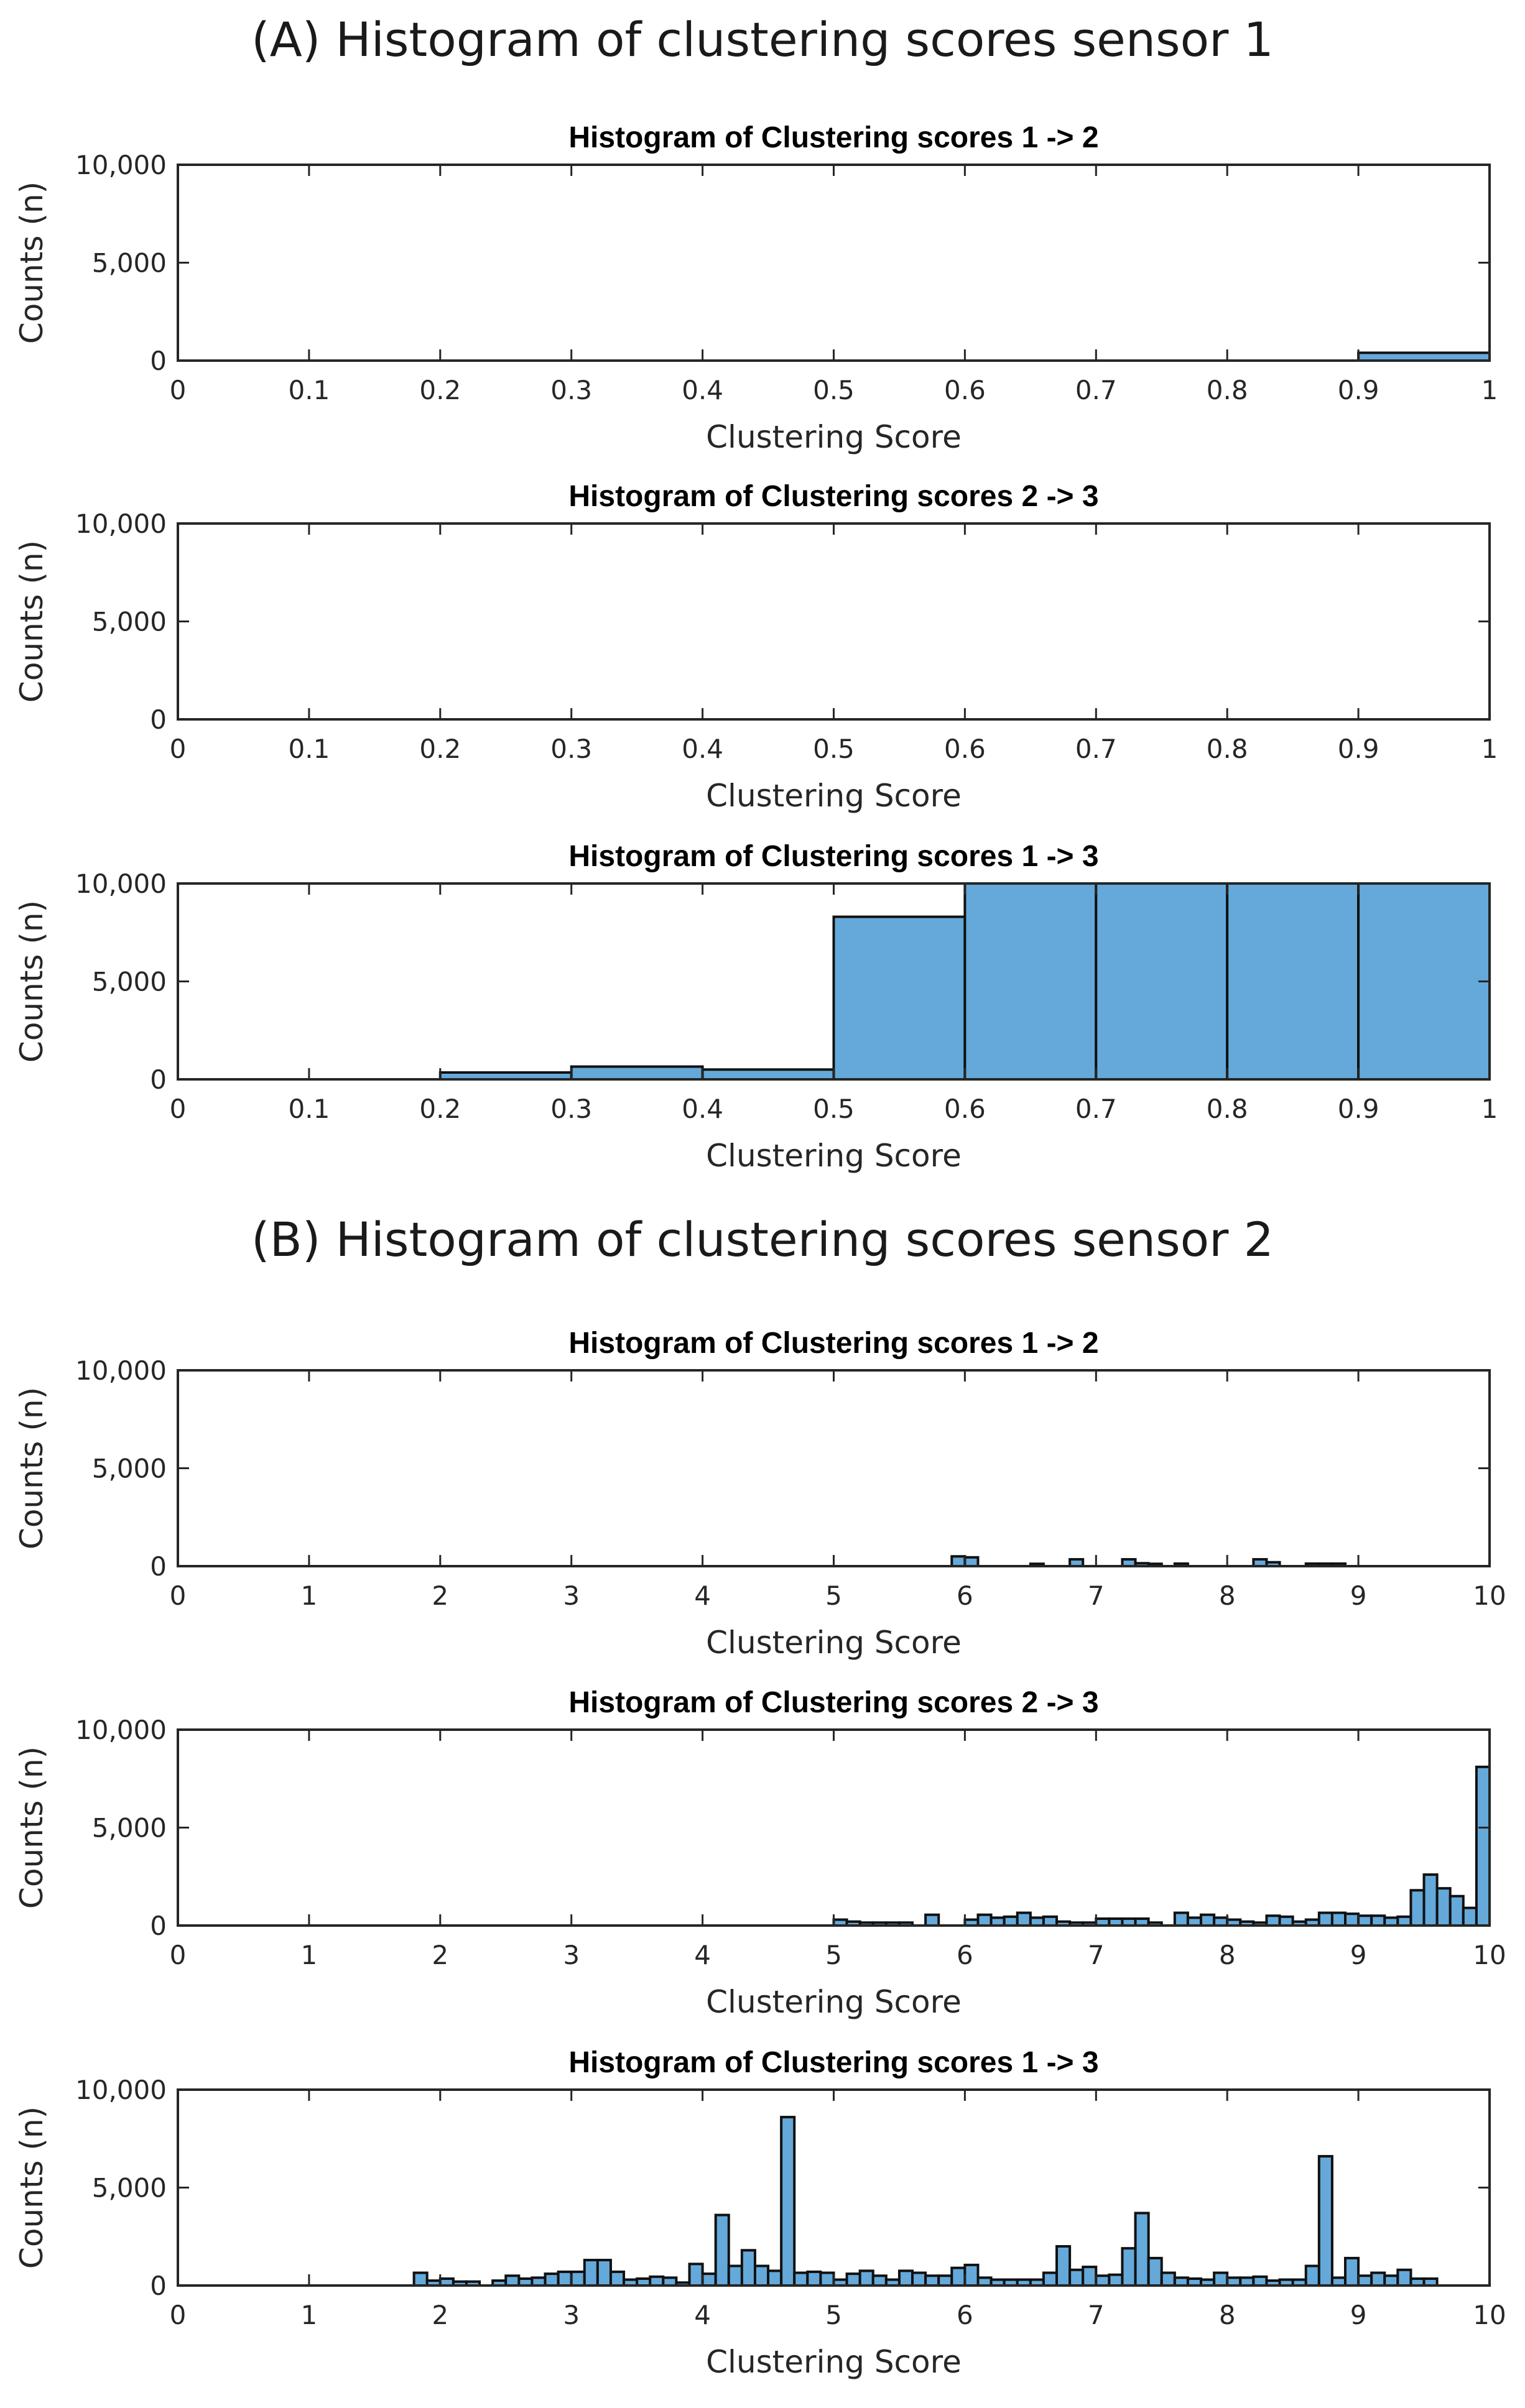 The image size is (1525, 2408). I want to click on x-tick-label: 9, so click(1358, 1596).